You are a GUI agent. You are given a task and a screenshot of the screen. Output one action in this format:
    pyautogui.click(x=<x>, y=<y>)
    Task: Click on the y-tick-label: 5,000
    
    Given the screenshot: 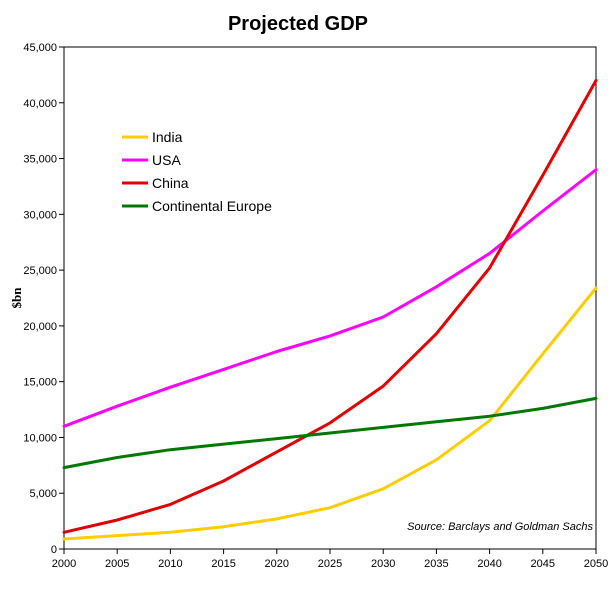 What is the action you would take?
    pyautogui.click(x=43, y=494)
    